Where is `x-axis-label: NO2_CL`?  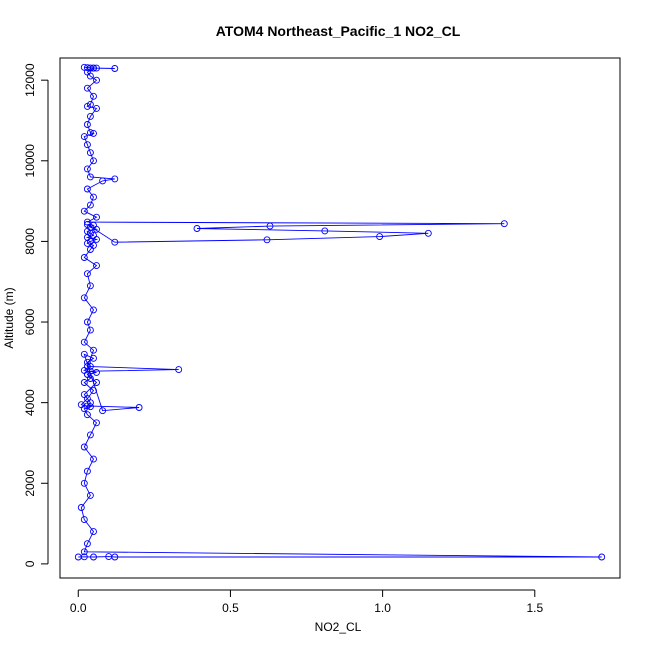 x-axis-label: NO2_CL is located at coordinates (338, 627).